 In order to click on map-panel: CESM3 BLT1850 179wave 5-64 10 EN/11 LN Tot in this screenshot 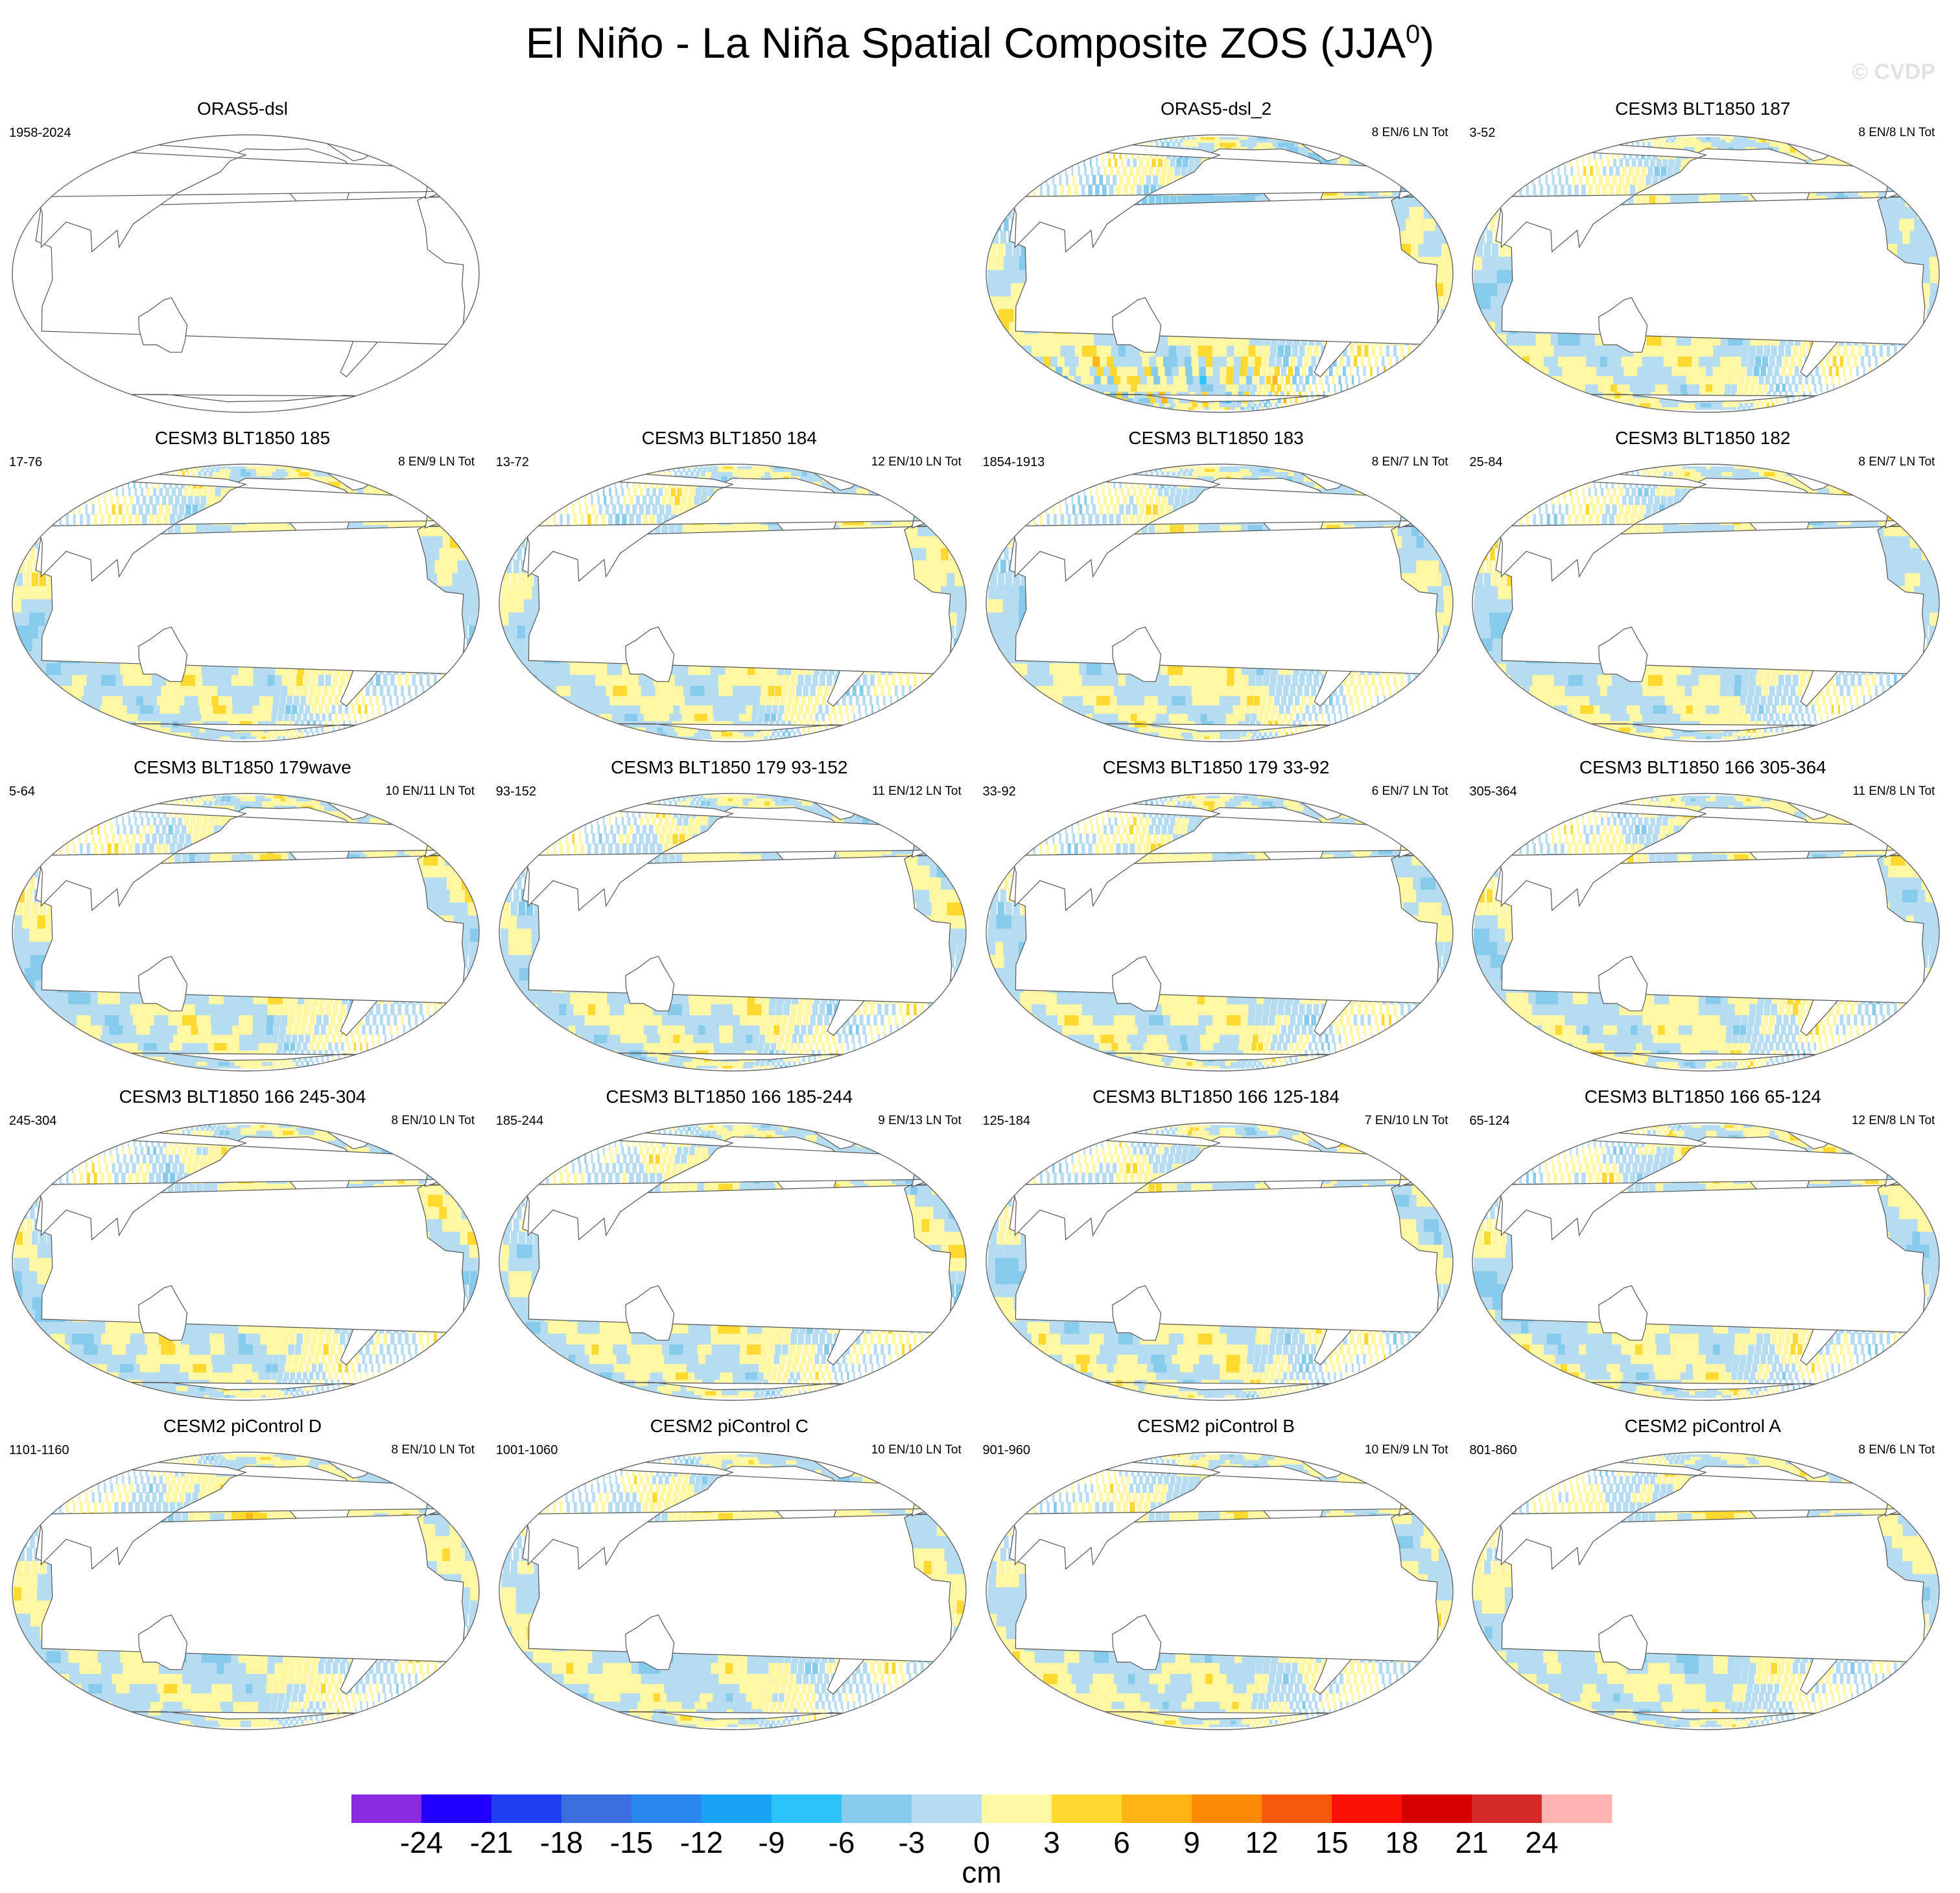, I will do `click(242, 916)`.